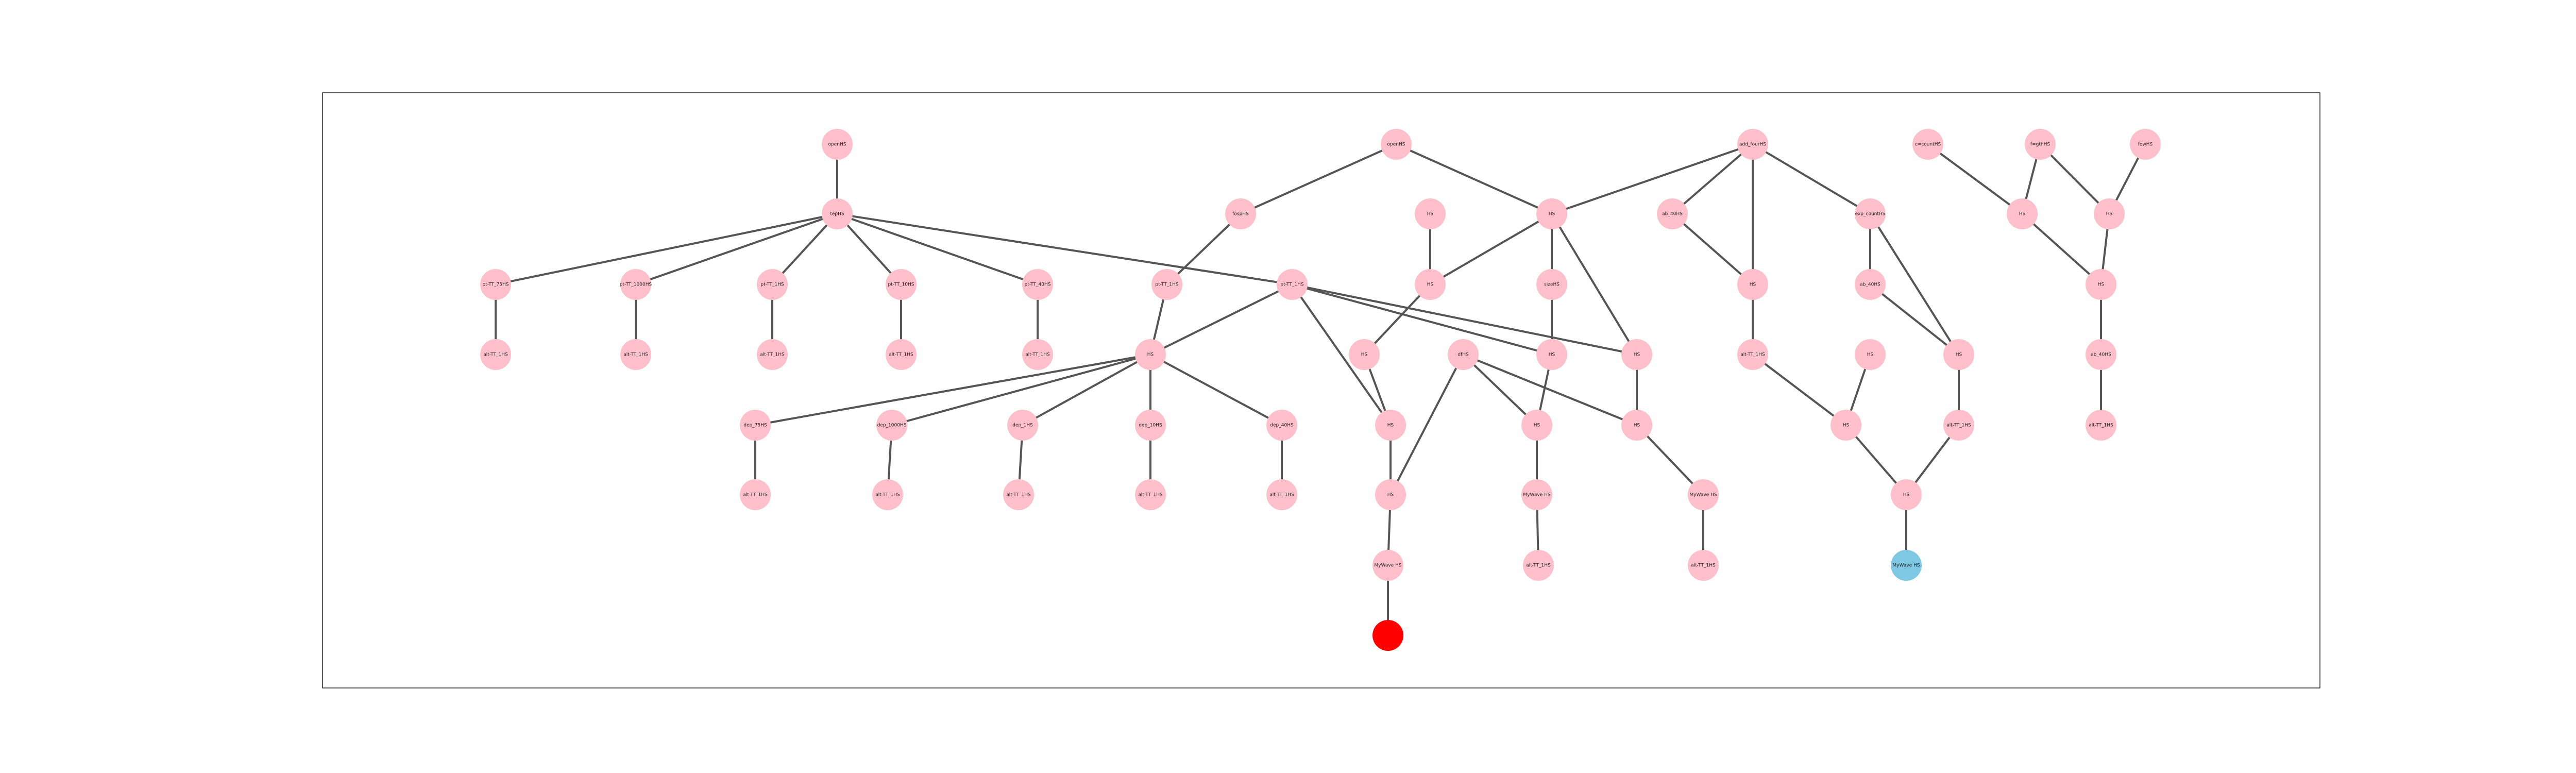 This screenshot has height=773, width=2576. I want to click on graph-node: dep_40HS, so click(1281, 425).